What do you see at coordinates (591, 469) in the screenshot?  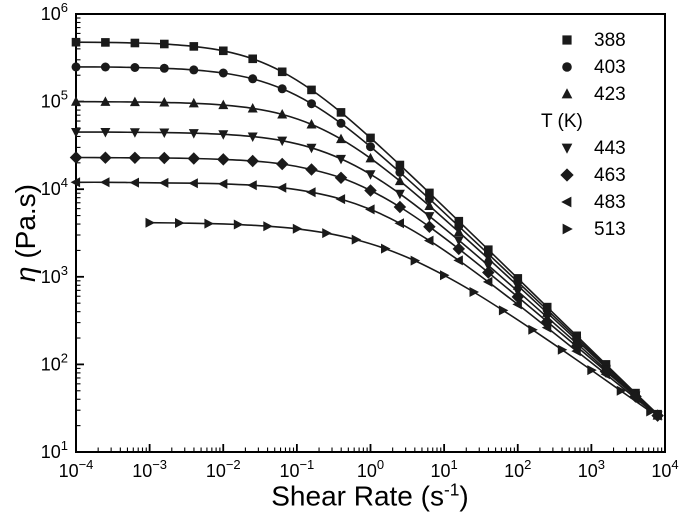 I see `x-tick-label: 10³` at bounding box center [591, 469].